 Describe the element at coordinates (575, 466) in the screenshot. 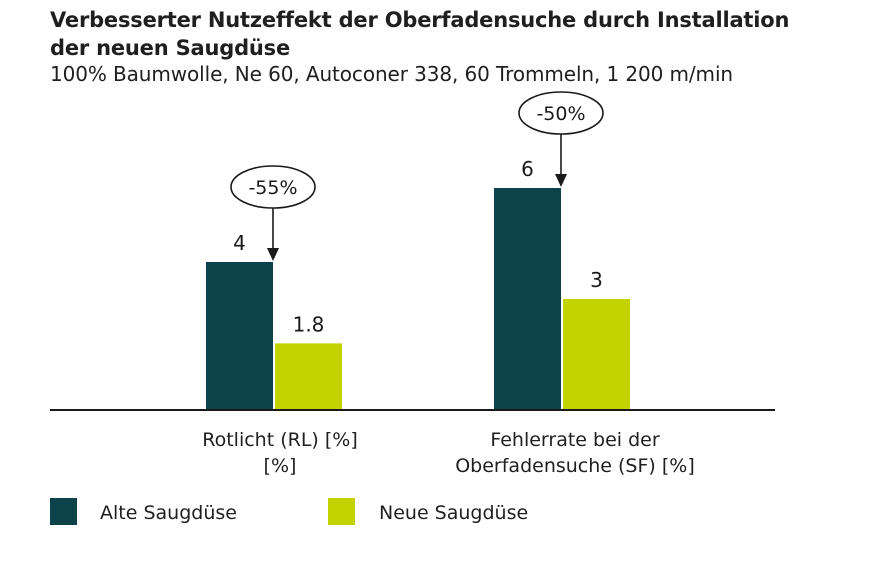

I see `category-label-fehlerrate-line2: Oberfadensuche (SF) [%]` at that location.